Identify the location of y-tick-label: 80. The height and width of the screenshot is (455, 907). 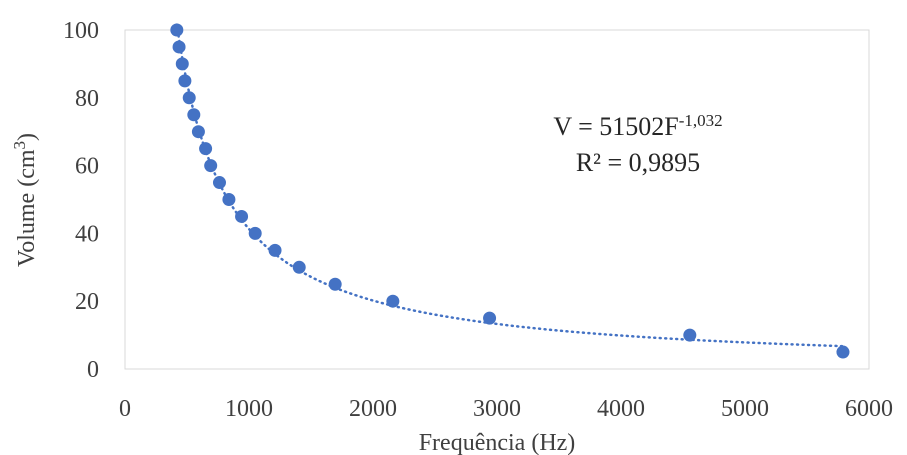
(87, 99).